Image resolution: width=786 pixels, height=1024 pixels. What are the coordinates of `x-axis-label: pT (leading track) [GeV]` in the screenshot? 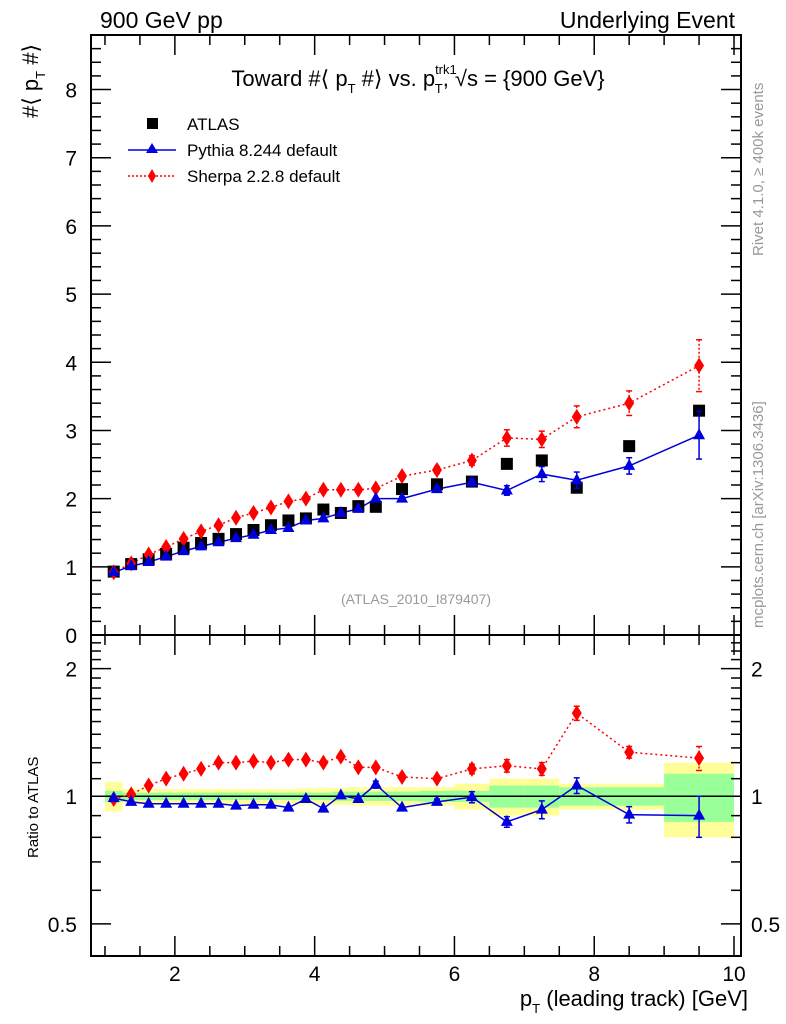 It's located at (634, 1001).